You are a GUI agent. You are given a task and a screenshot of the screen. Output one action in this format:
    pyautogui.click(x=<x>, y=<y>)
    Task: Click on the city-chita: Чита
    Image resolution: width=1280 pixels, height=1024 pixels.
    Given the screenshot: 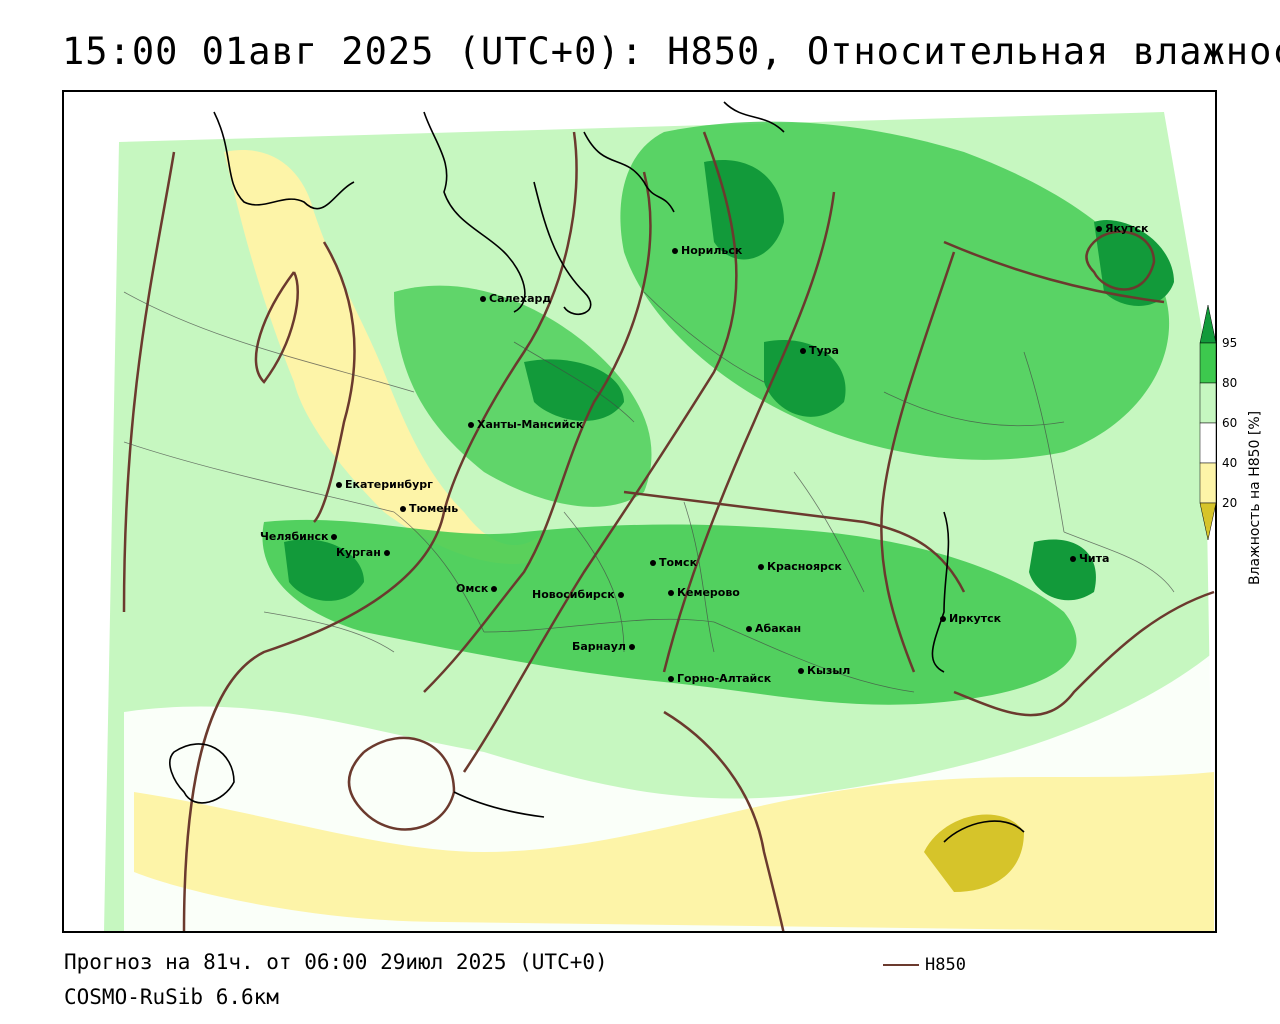 What is the action you would take?
    pyautogui.click(x=1089, y=558)
    